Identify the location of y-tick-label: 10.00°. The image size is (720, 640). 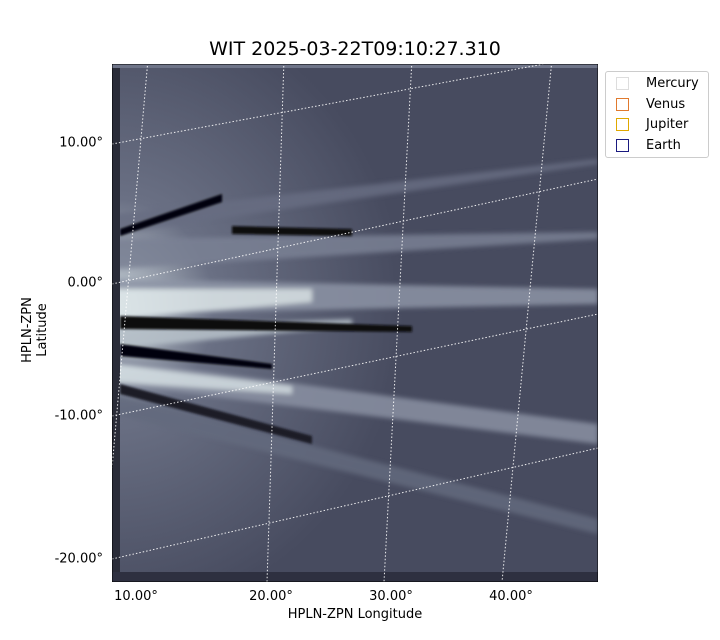
(81, 143).